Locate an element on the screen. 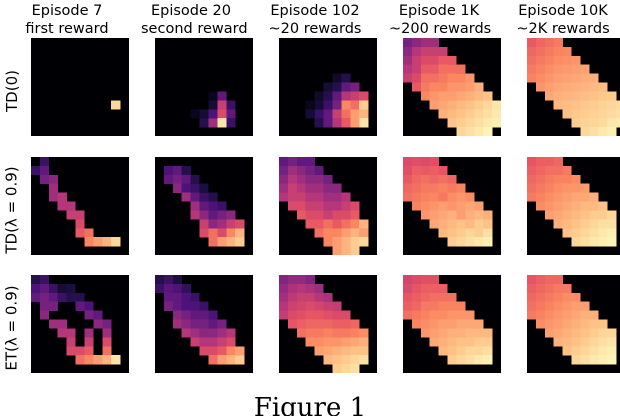  column-header-line1: Episode 20 is located at coordinates (190, 11).